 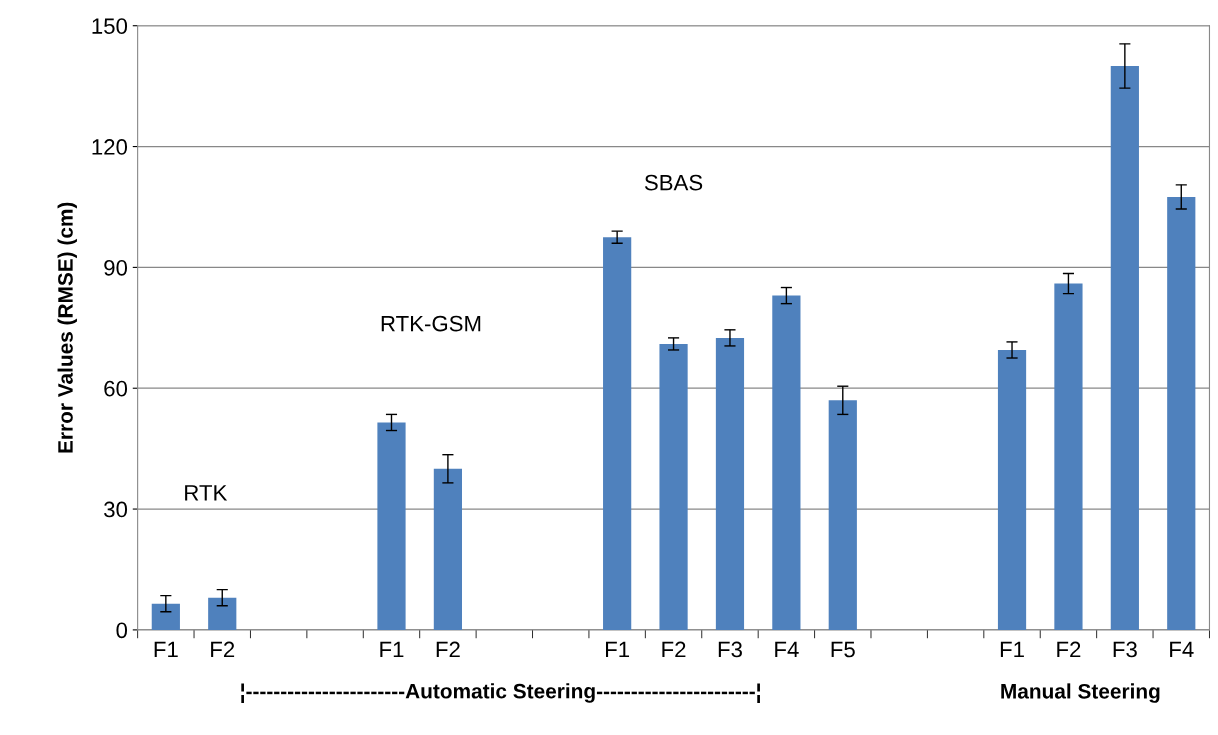 I want to click on y-axis-title: Error Values (RMSE) (cm), so click(x=67, y=327).